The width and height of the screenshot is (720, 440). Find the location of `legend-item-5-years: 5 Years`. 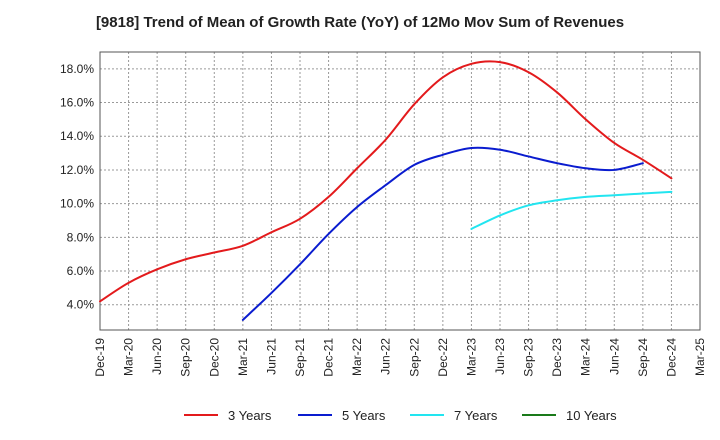

legend-item-5-years: 5 Years is located at coordinates (341, 415).